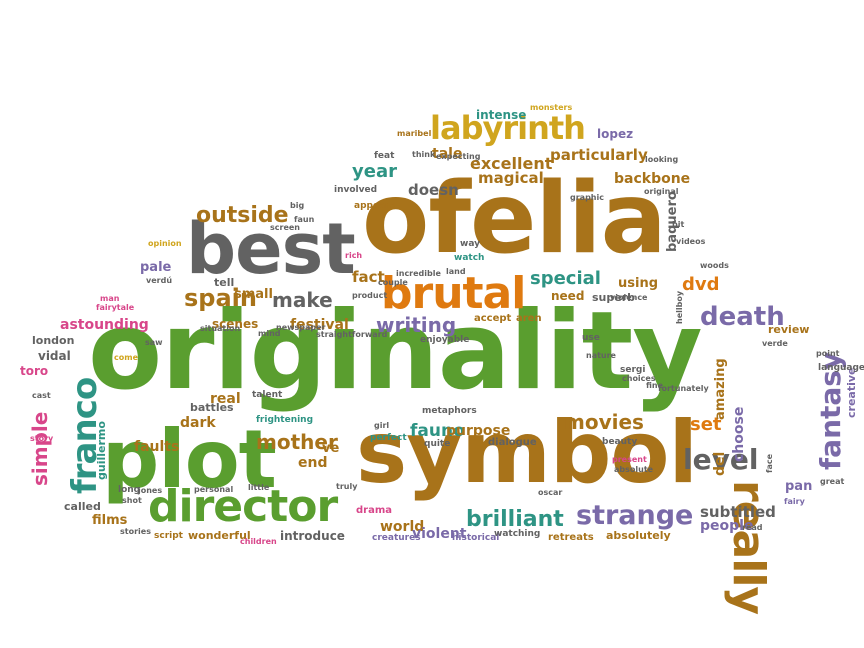 This screenshot has height=648, width=864. Describe the element at coordinates (101, 450) in the screenshot. I see `word-guillermo: guillermo` at that location.